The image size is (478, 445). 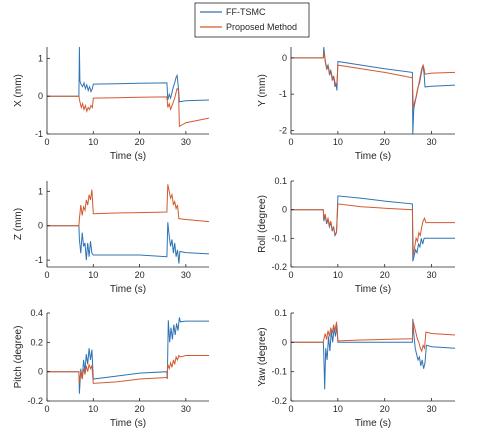 I want to click on subplot-y: 0 10 20 30 -2 -1 0 Time (s) Y (mm), so click(x=356, y=104).